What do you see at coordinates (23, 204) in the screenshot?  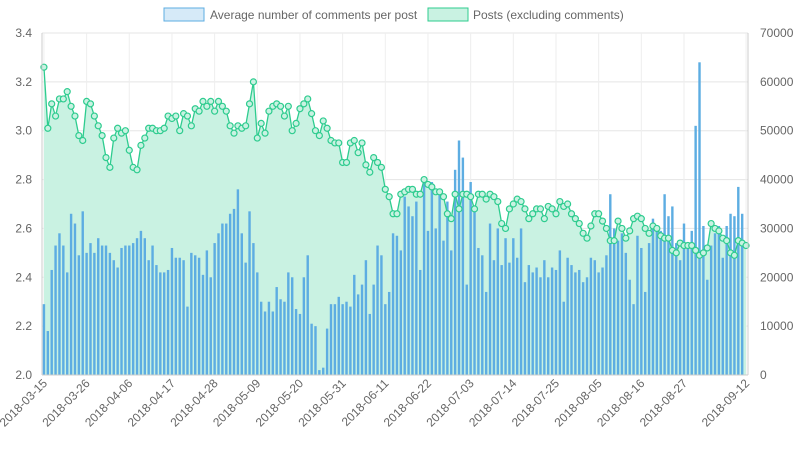 I see `left-axis-ticks: 2.0 2.2 2.4 2.6 2.8 3.0 3.2 3.4` at bounding box center [23, 204].